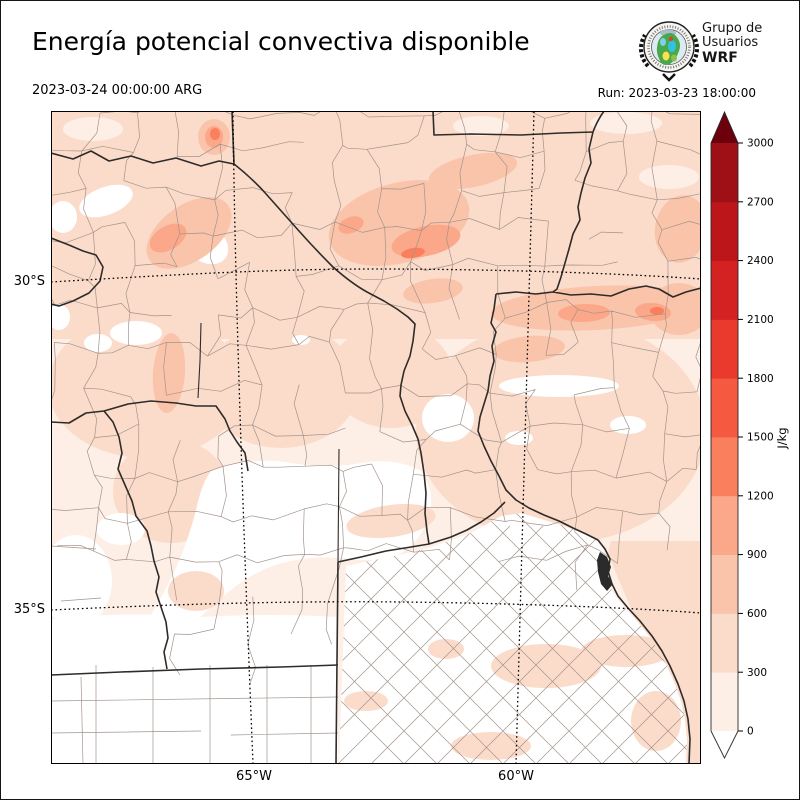 This screenshot has width=800, height=800. What do you see at coordinates (669, 51) in the screenshot?
I see `wrf-logo-emblem-icon` at bounding box center [669, 51].